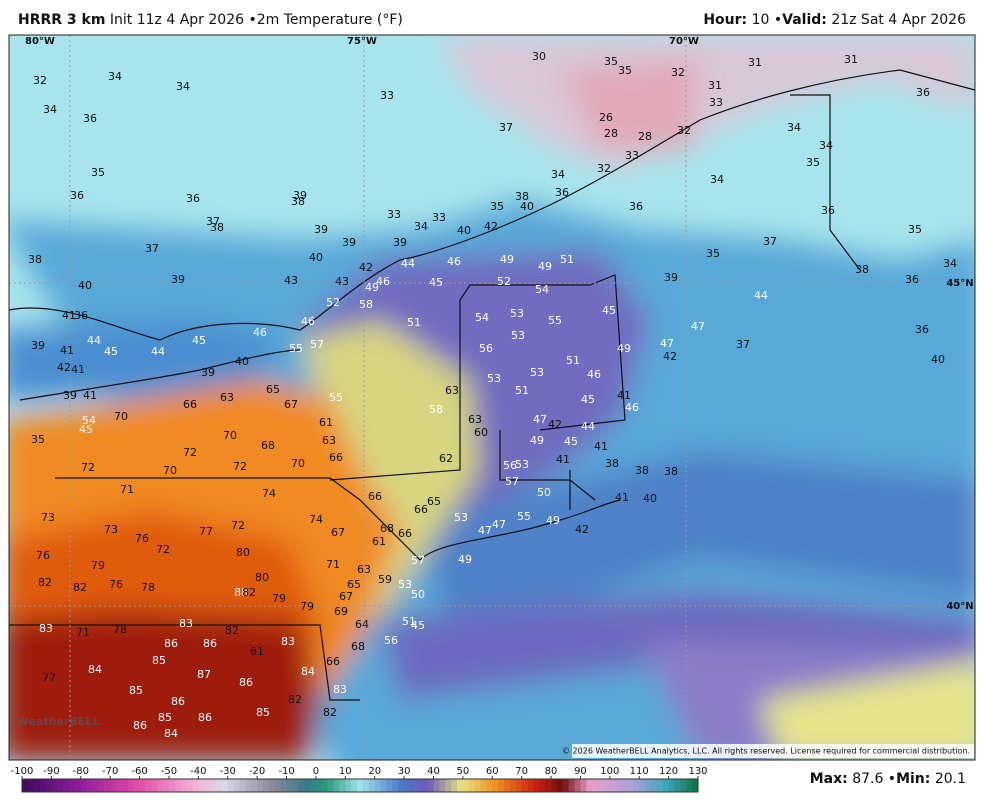 The image size is (984, 808). I want to click on temperature-label: 76, so click(116, 584).